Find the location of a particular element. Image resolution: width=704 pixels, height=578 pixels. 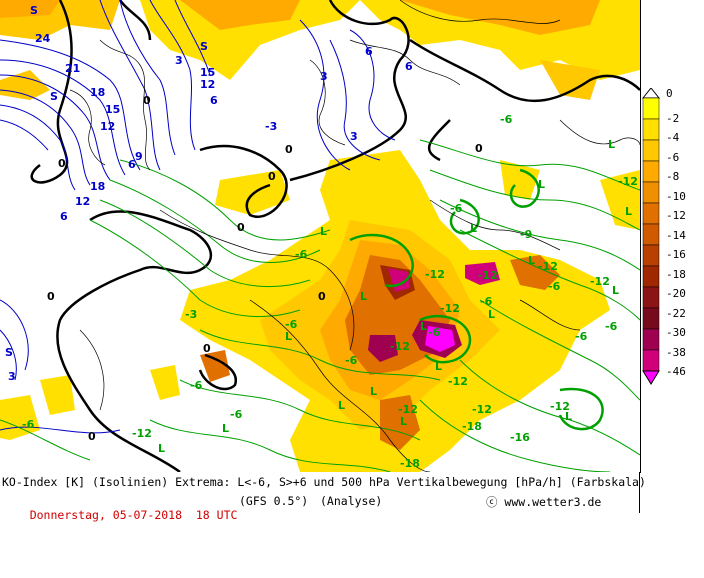

legend-label: -46 is located at coordinates (676, 371).